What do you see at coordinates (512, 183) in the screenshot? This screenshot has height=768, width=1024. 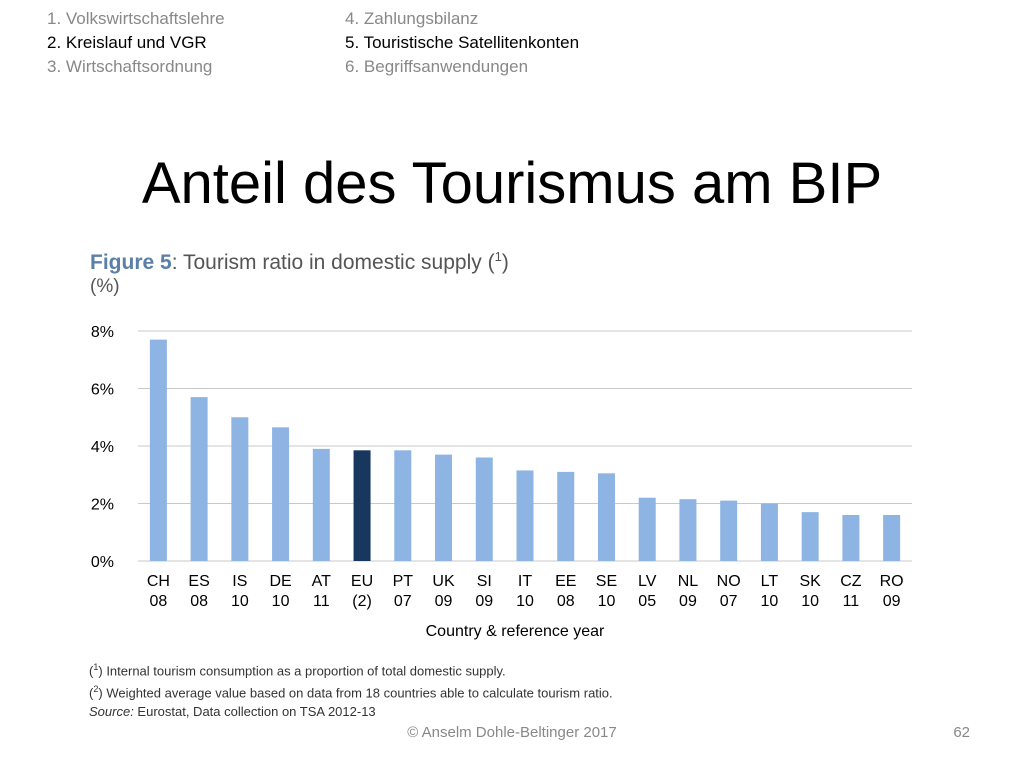 I see `slide-title: Anteil des Tourismus am BIP` at bounding box center [512, 183].